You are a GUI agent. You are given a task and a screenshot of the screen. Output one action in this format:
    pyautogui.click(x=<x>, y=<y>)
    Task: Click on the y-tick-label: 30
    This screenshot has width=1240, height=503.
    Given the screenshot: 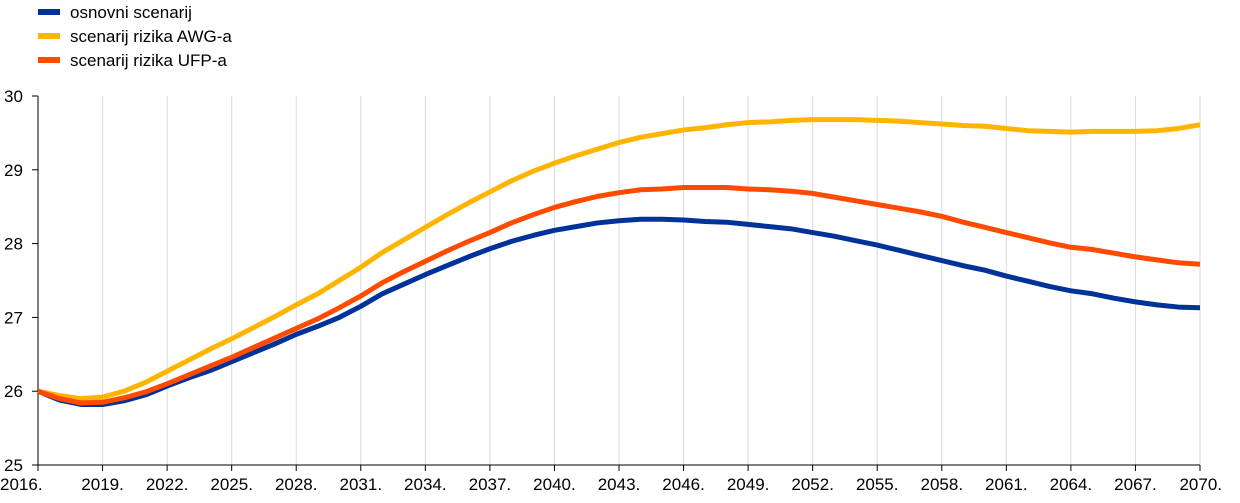 What is the action you would take?
    pyautogui.click(x=13, y=96)
    